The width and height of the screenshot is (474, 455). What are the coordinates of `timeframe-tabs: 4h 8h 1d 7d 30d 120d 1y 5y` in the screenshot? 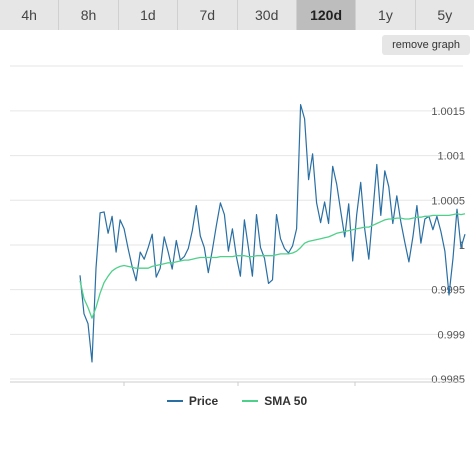 It's located at (237, 15).